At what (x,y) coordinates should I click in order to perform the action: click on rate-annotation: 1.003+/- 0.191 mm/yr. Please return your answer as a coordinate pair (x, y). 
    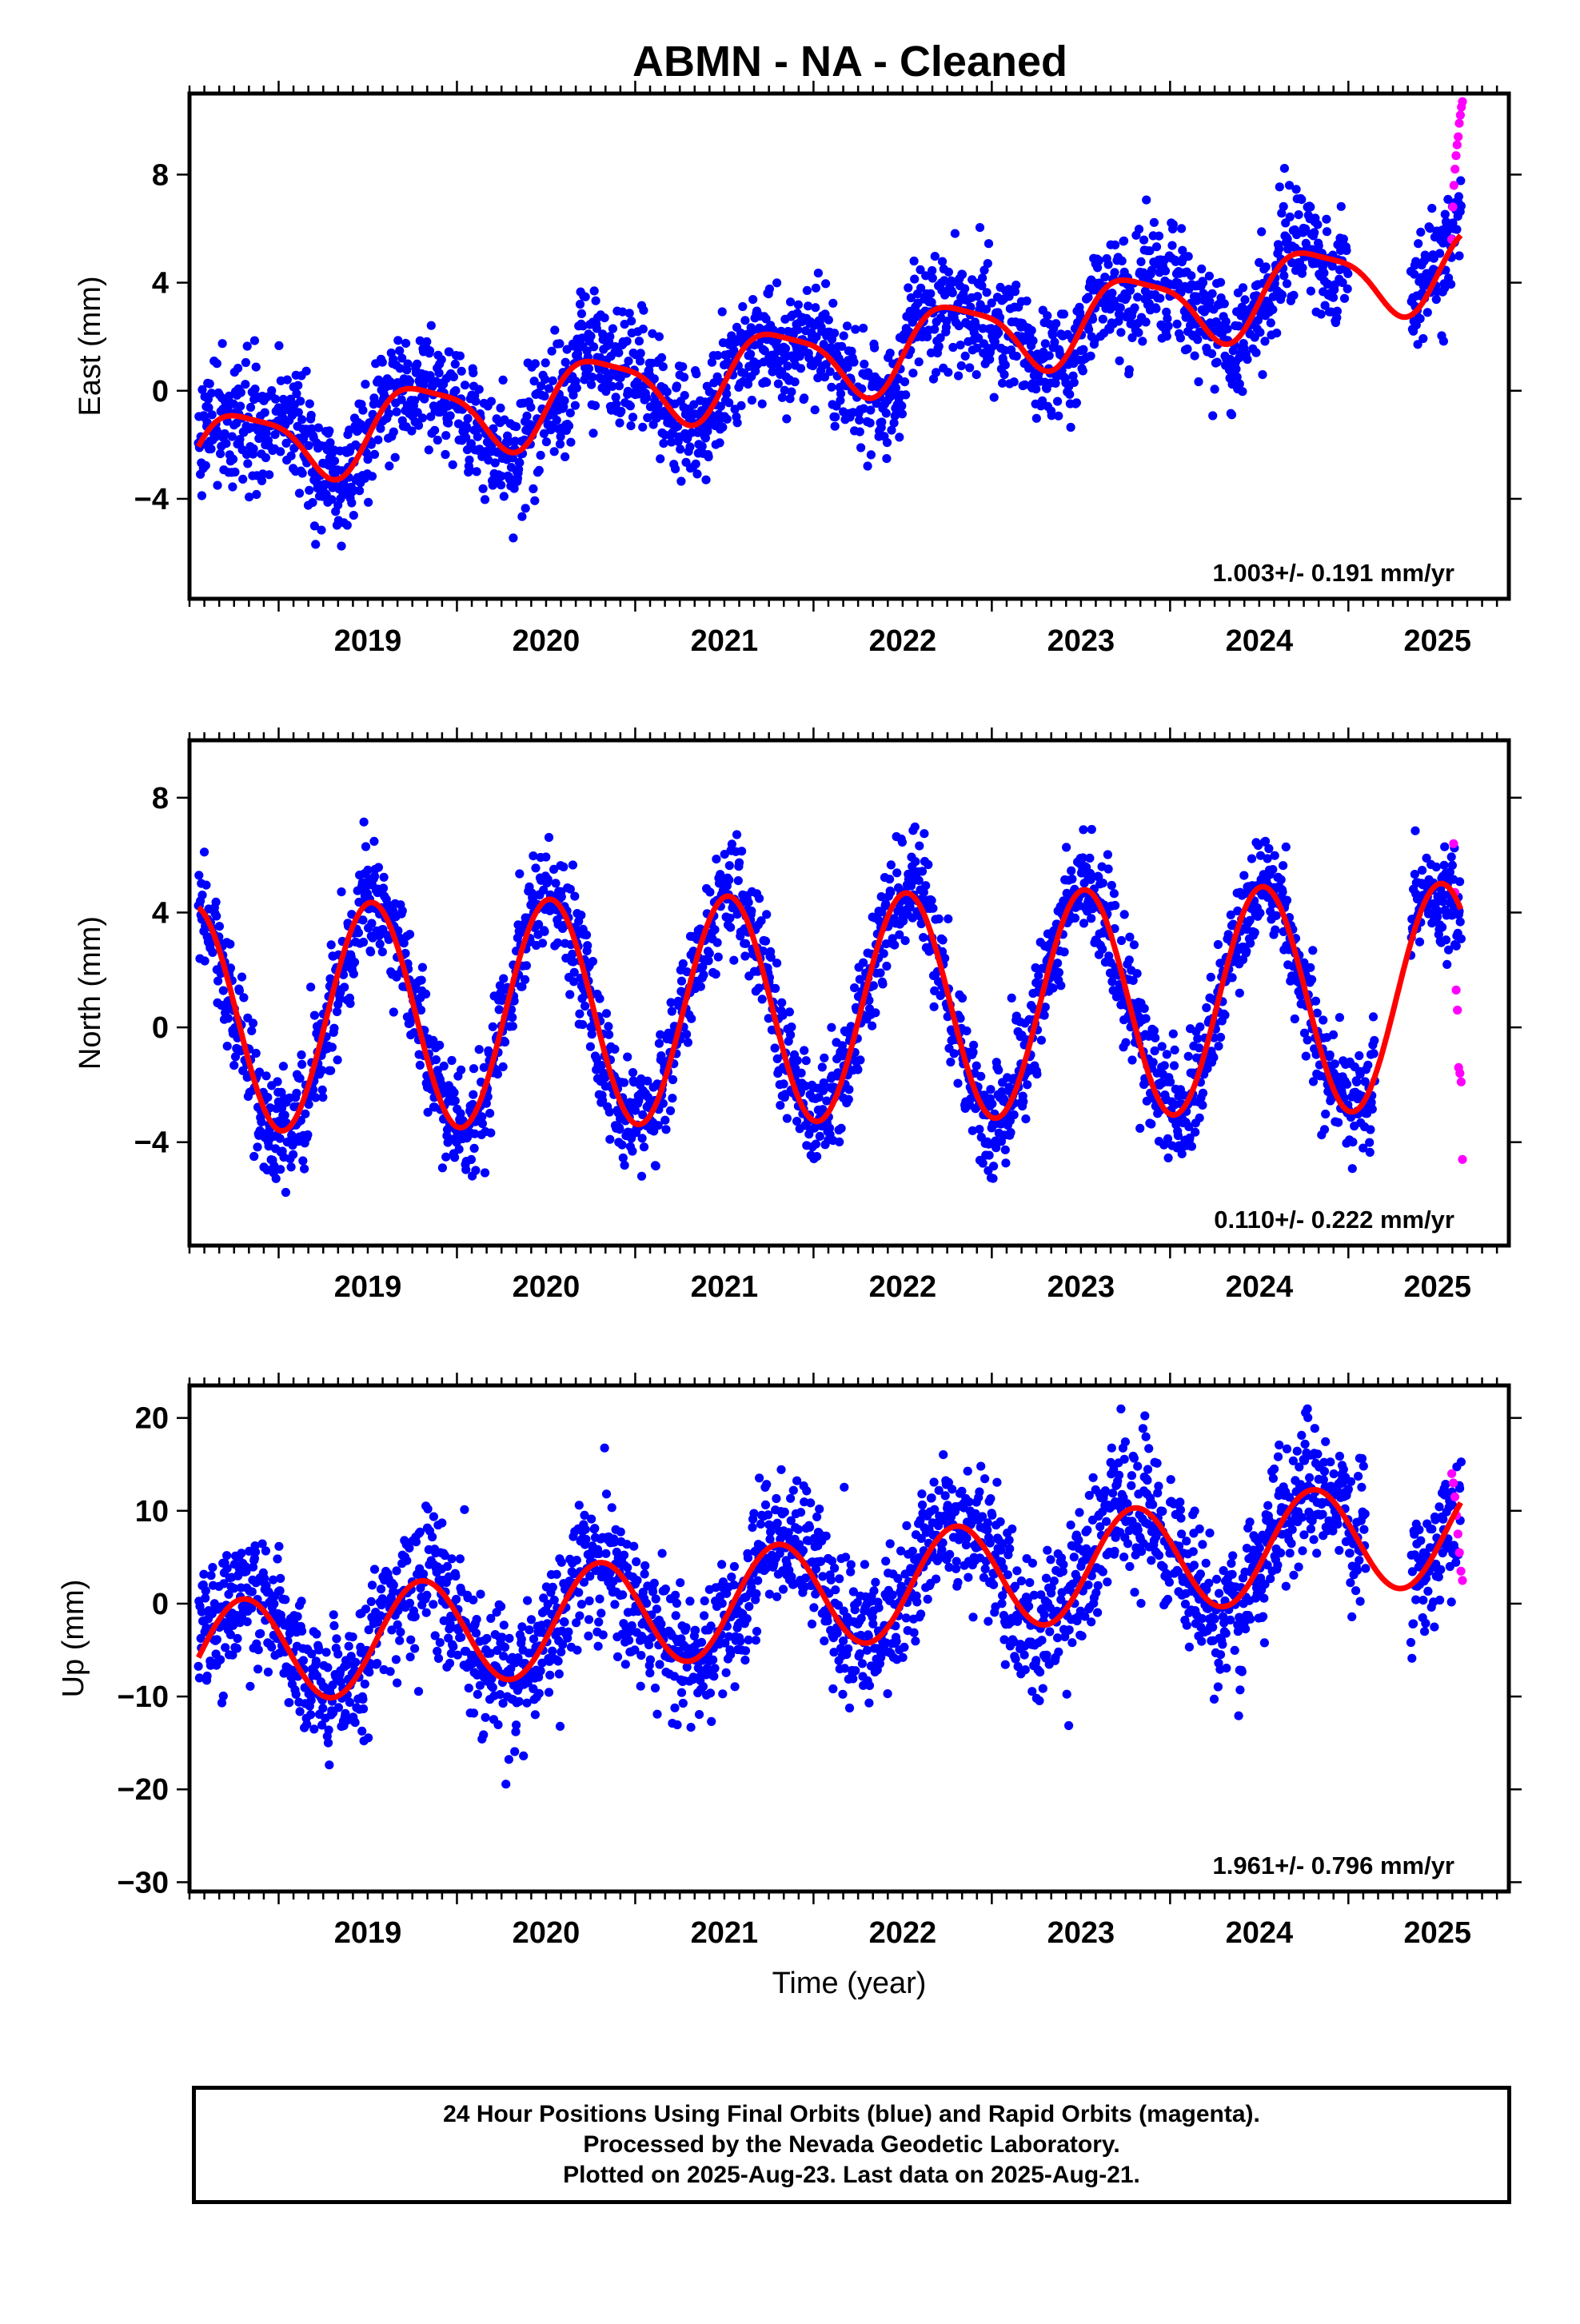
    Looking at the image, I should click on (1333, 573).